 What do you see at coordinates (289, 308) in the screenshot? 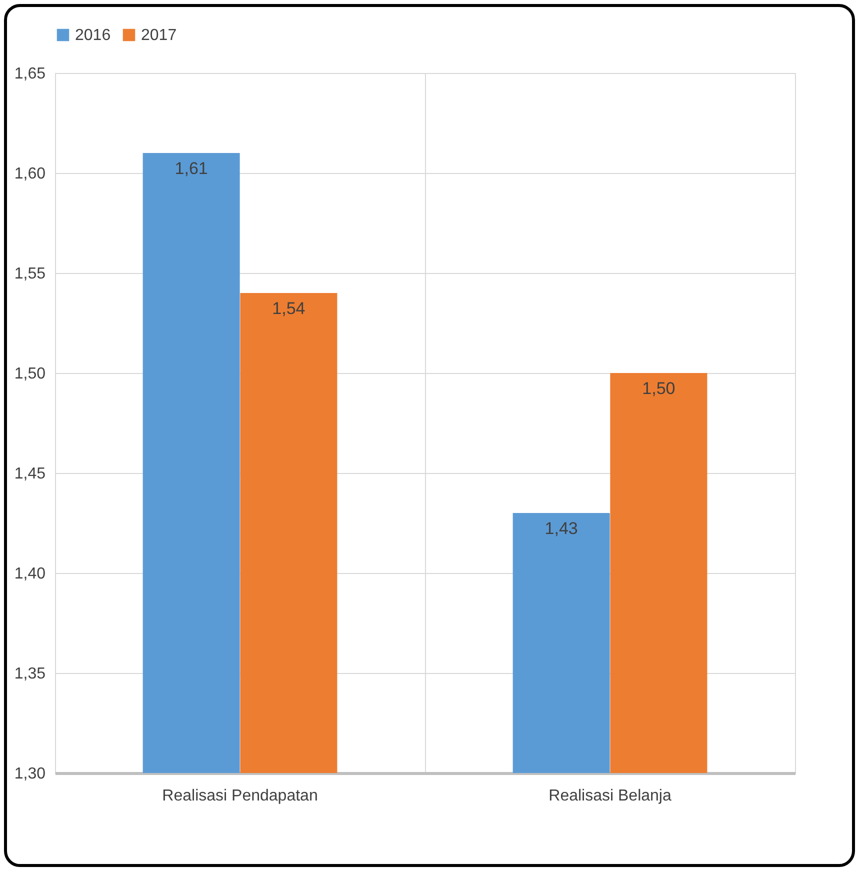
I see `data-label: 1,54` at bounding box center [289, 308].